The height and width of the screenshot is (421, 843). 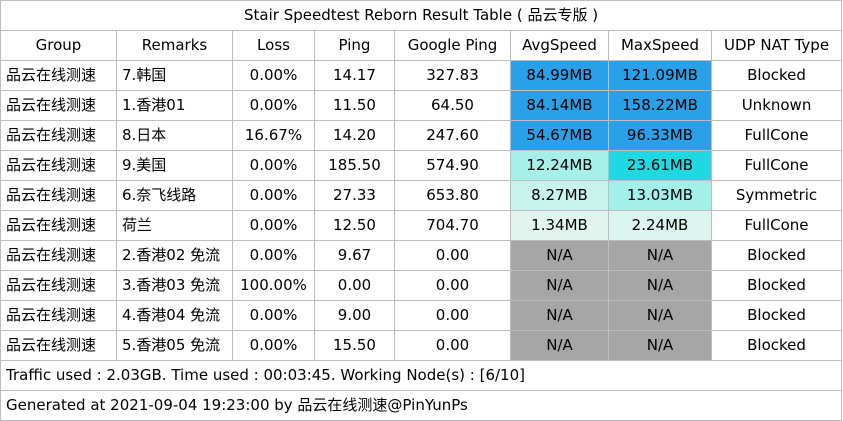 I want to click on cell-udp-nat-type: Unknown, so click(x=776, y=105).